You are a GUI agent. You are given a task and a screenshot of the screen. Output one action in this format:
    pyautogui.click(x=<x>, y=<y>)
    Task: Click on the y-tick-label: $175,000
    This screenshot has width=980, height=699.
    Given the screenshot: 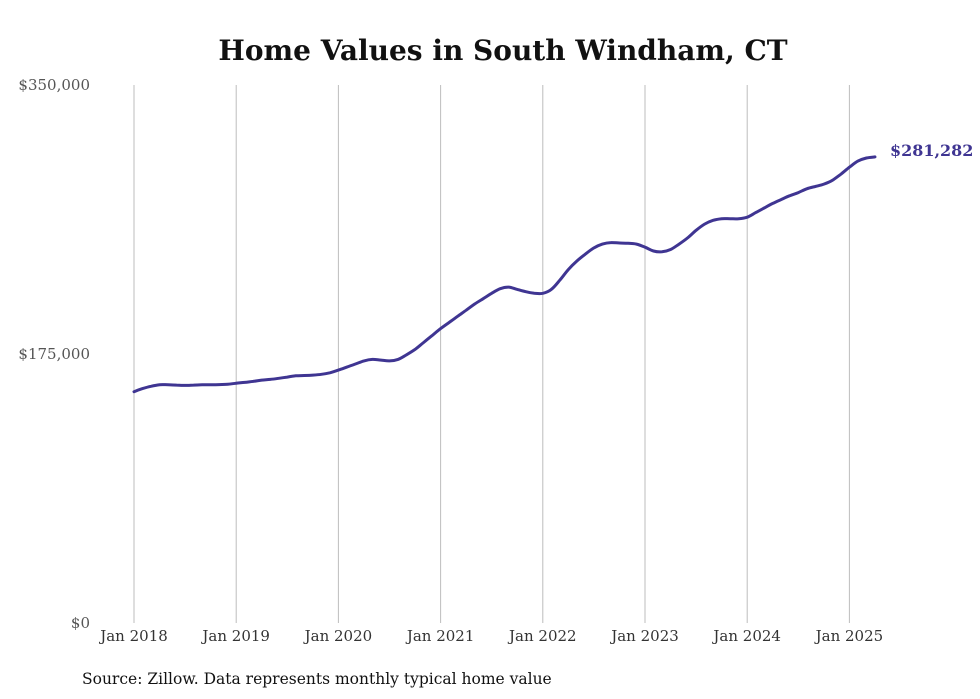 What is the action you would take?
    pyautogui.click(x=54, y=354)
    